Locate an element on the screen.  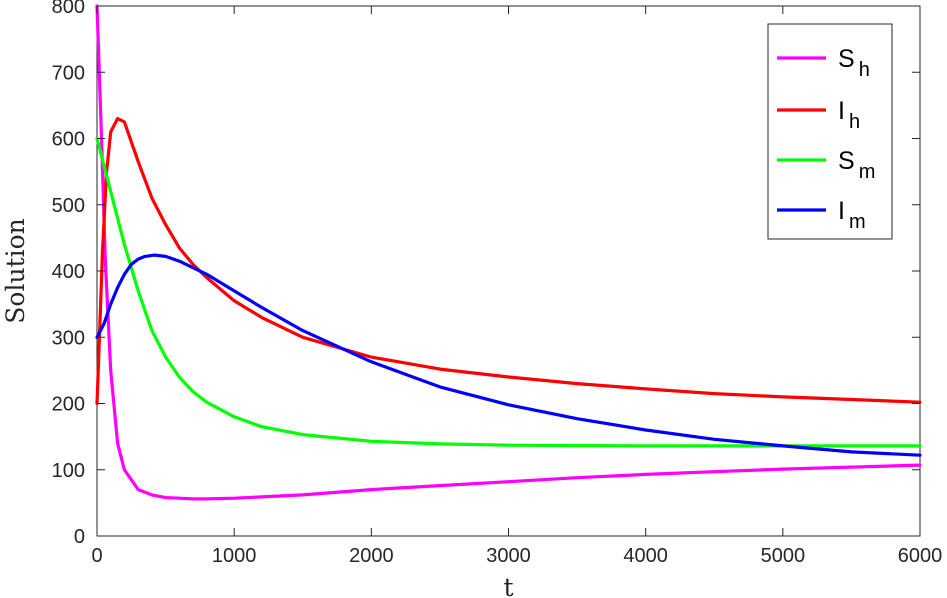
x-tick-label: 6000 is located at coordinates (920, 556).